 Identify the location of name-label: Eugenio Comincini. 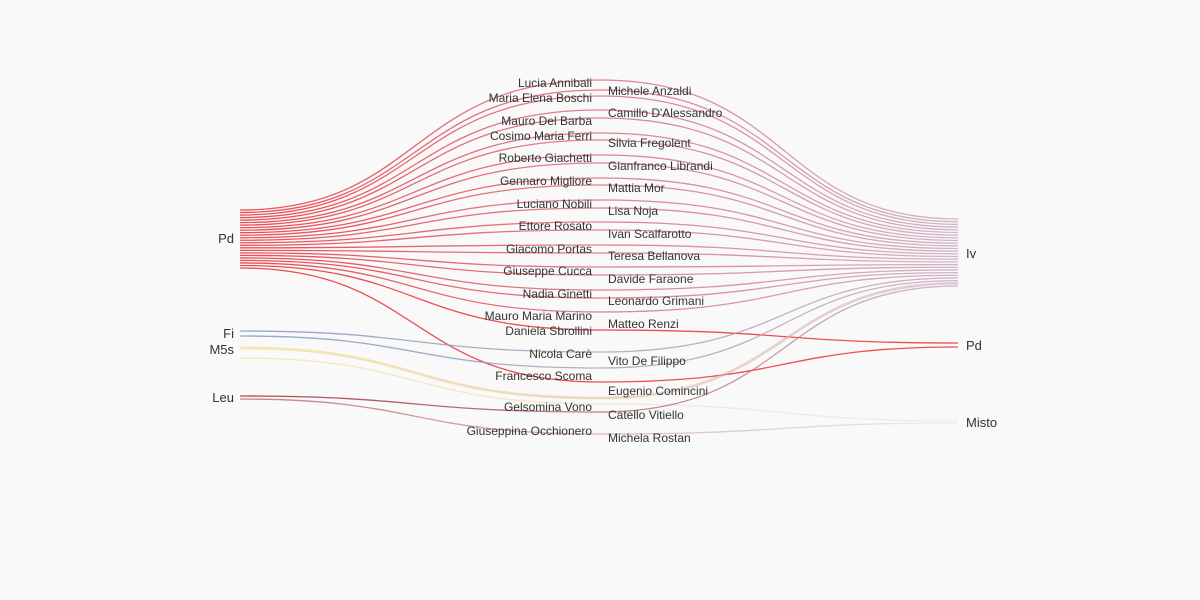
(658, 391).